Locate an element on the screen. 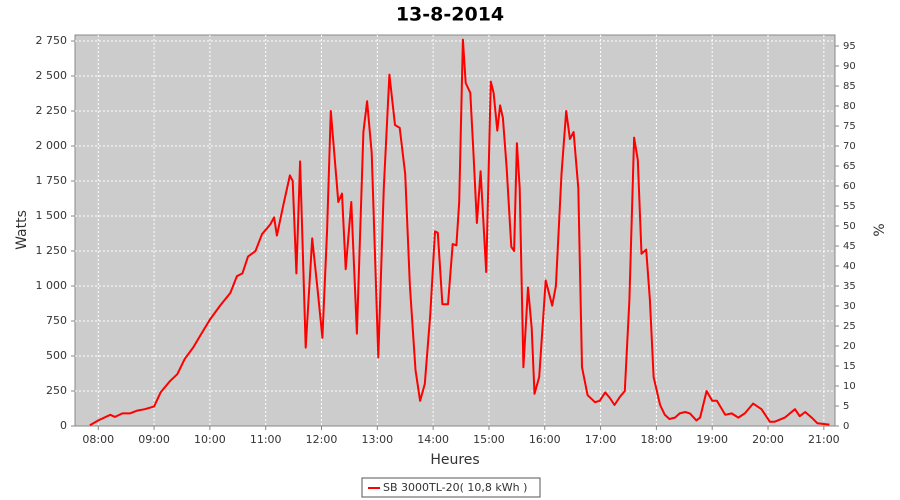  y2-tick-label: 5 is located at coordinates (846, 406).